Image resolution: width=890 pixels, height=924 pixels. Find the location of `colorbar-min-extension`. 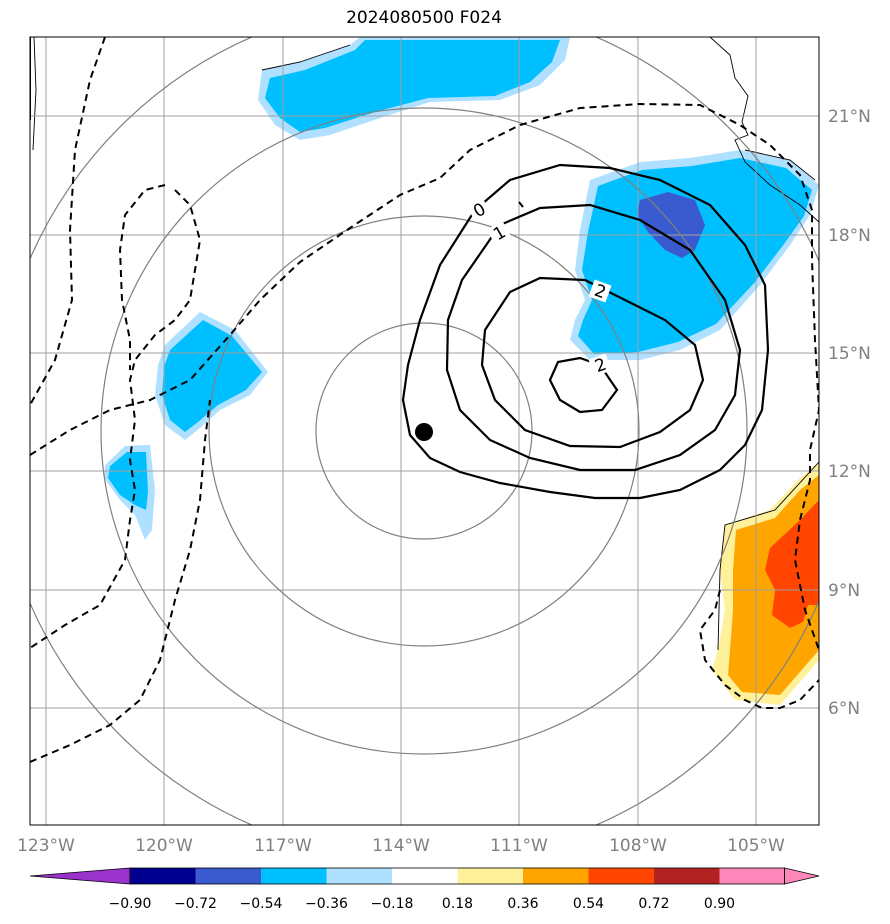

colorbar-min-extension is located at coordinates (80, 876).